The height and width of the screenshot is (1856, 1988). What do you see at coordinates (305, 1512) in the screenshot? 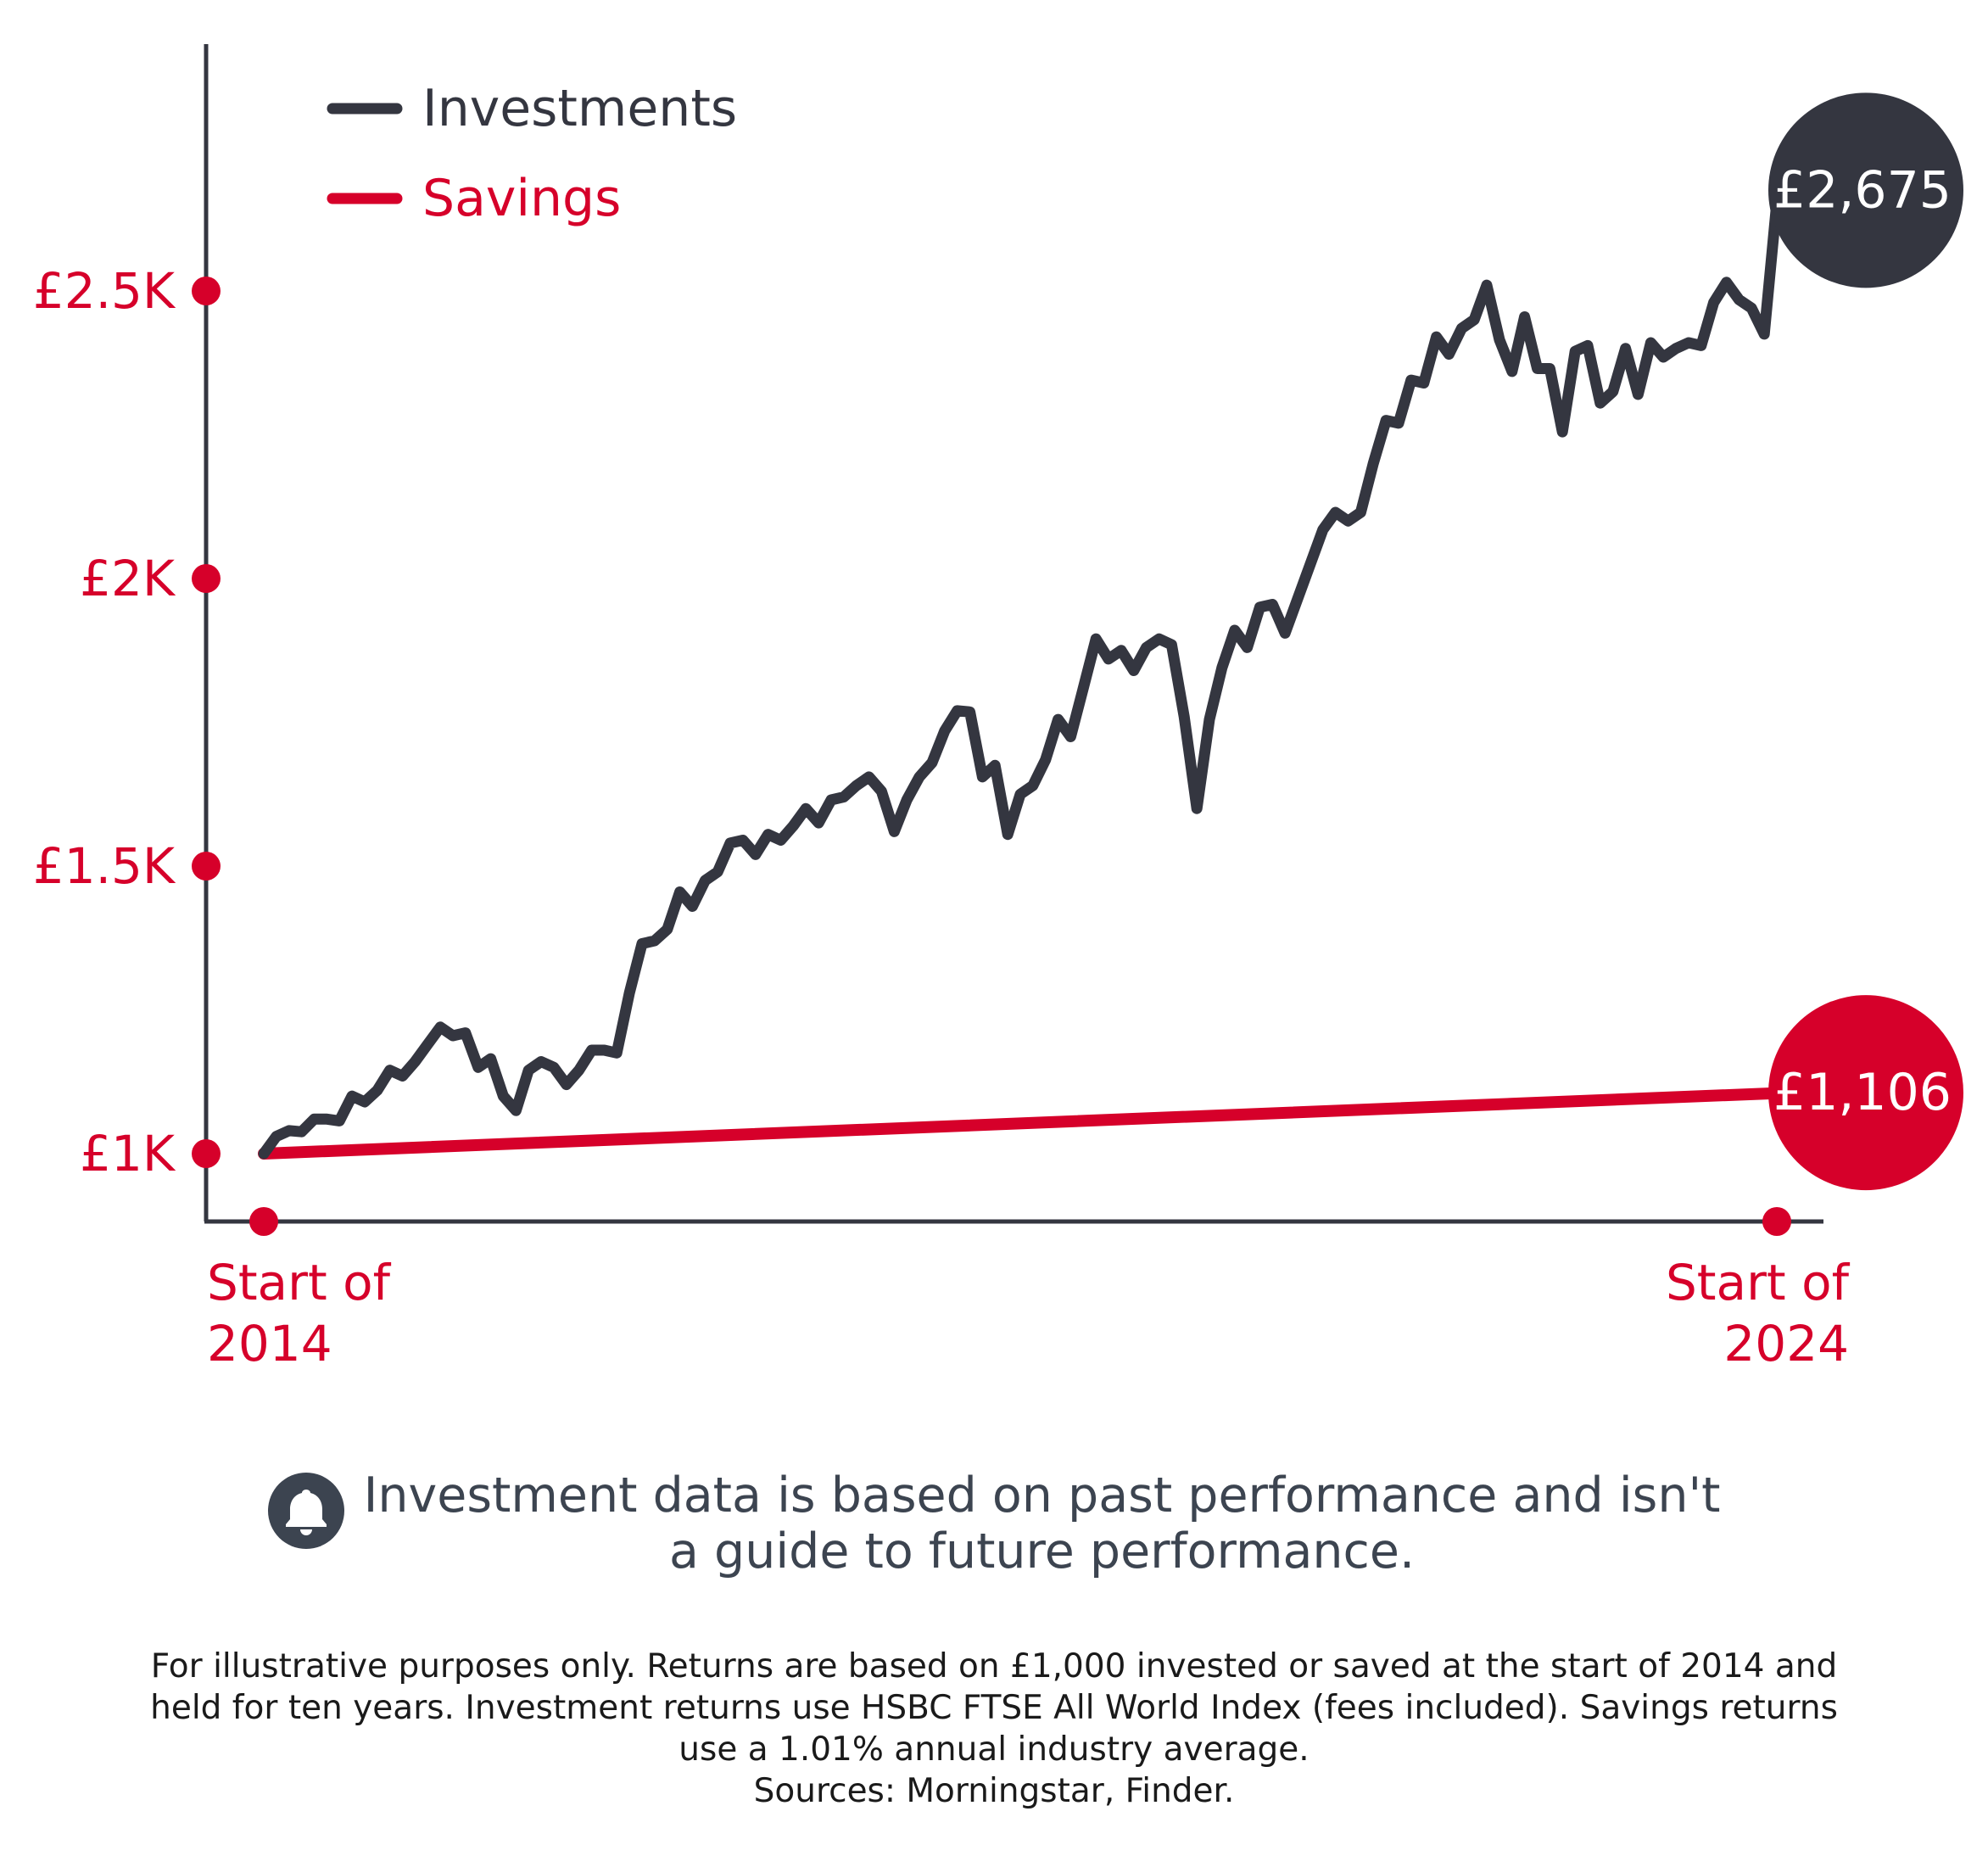
I see `bell-icon` at bounding box center [305, 1512].